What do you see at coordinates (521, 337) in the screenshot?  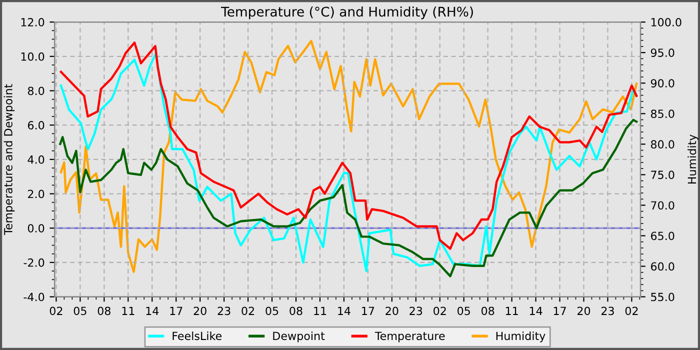 I see `legend-label: Humidity` at bounding box center [521, 337].